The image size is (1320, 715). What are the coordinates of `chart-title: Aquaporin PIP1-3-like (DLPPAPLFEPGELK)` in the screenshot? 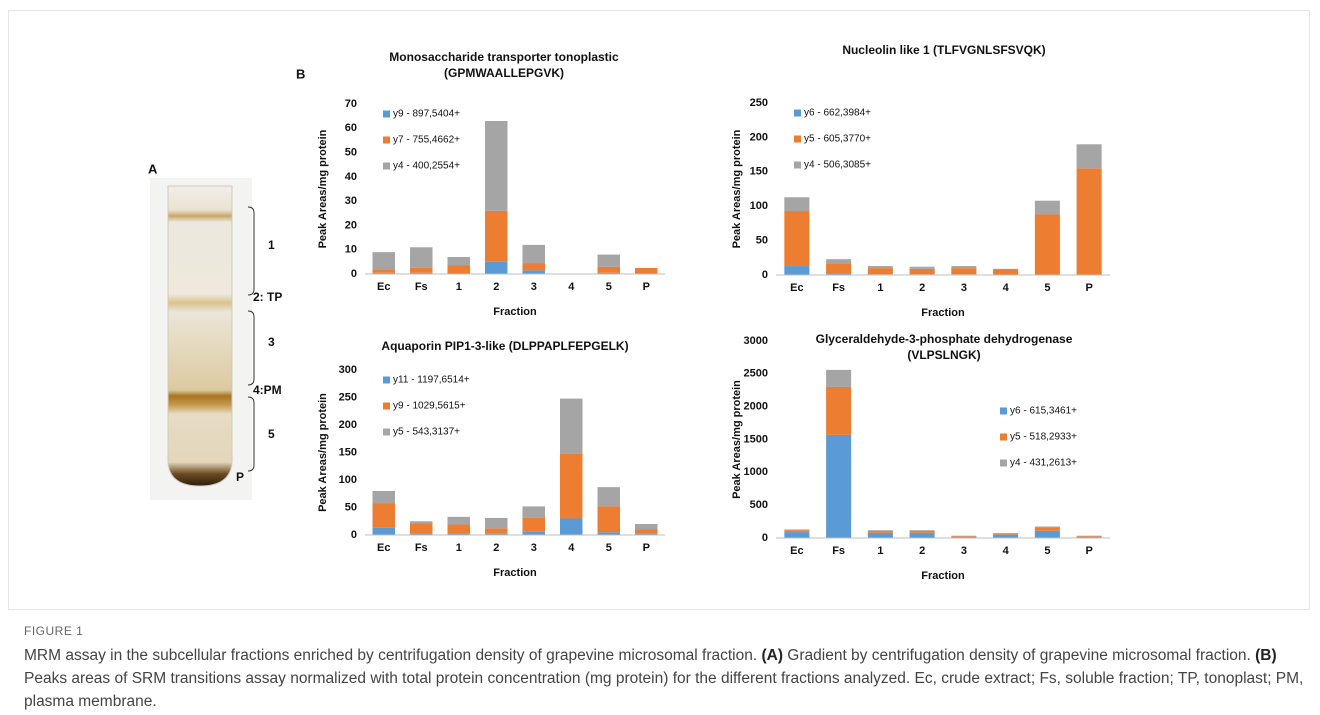 It's located at (504, 346).